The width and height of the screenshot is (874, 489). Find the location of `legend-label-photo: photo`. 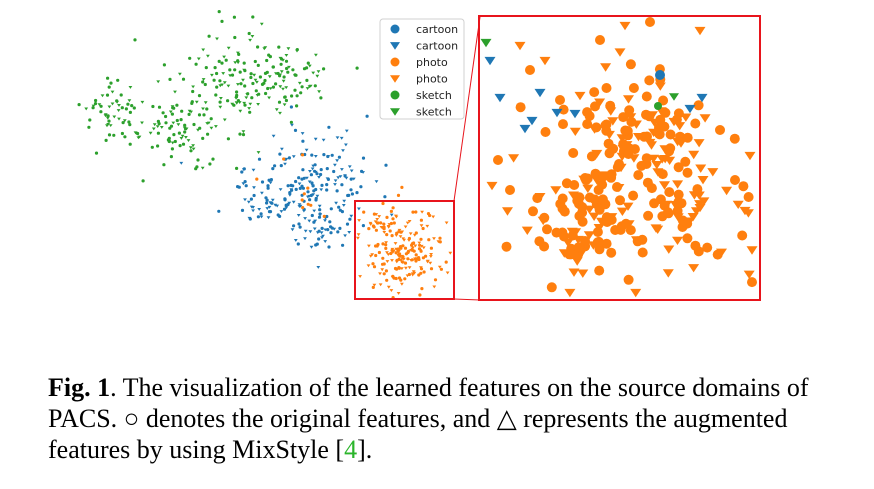

legend-label-photo: photo is located at coordinates (432, 79).